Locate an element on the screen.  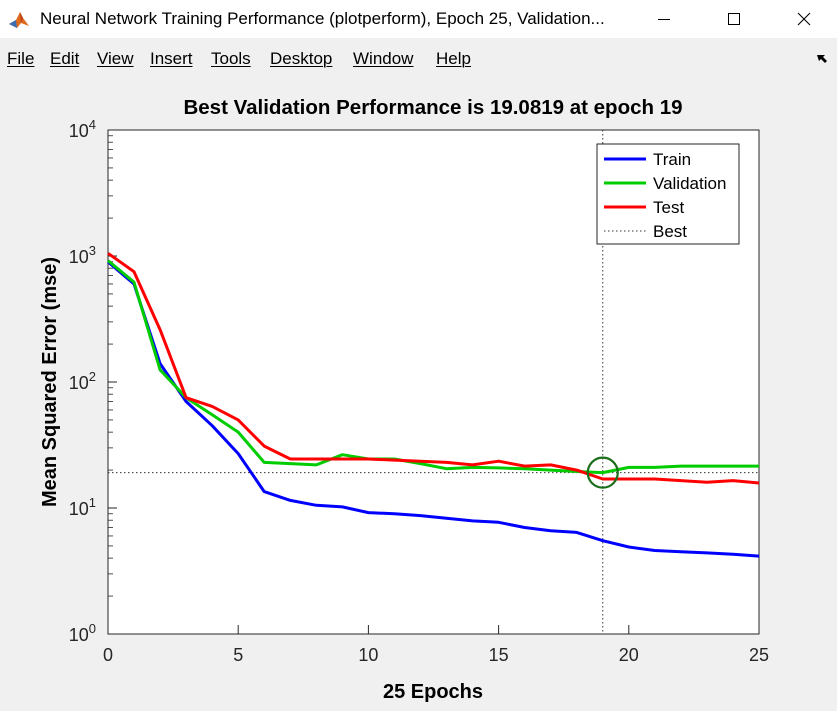
menu-tools: Tools is located at coordinates (231, 58).